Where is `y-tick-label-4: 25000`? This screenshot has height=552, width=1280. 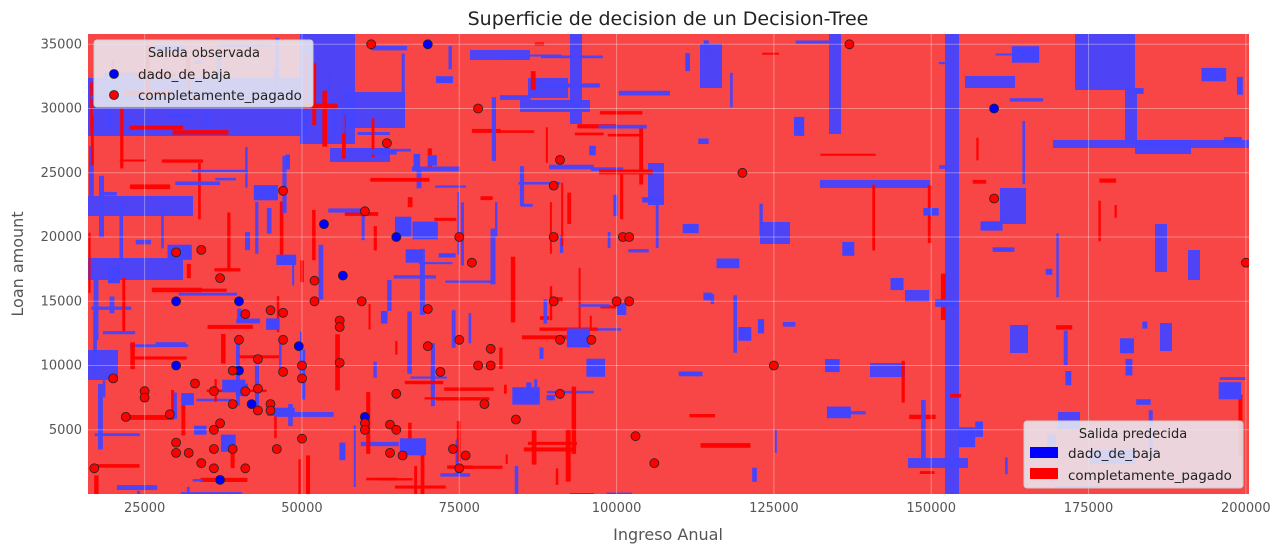
y-tick-label-4: 25000 is located at coordinates (61, 173).